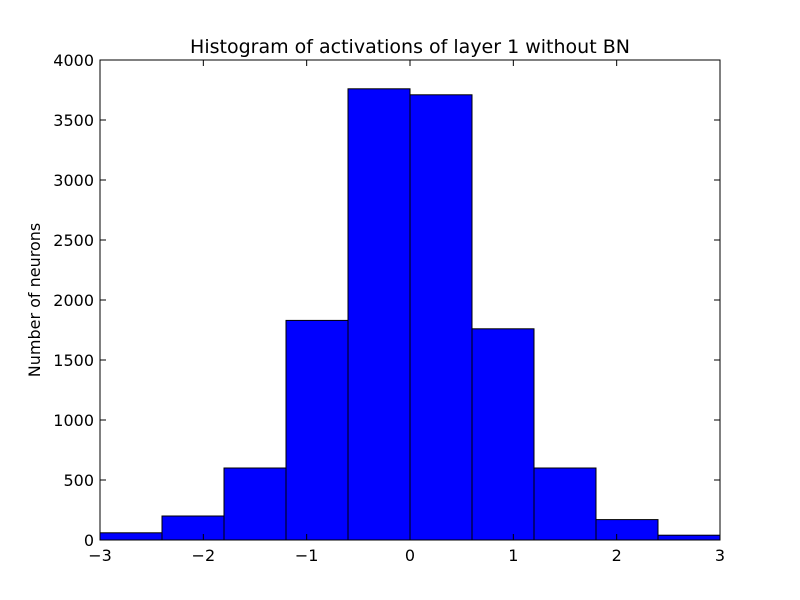 This screenshot has width=800, height=600. What do you see at coordinates (720, 555) in the screenshot?
I see `x-tick-label-6: 3` at bounding box center [720, 555].